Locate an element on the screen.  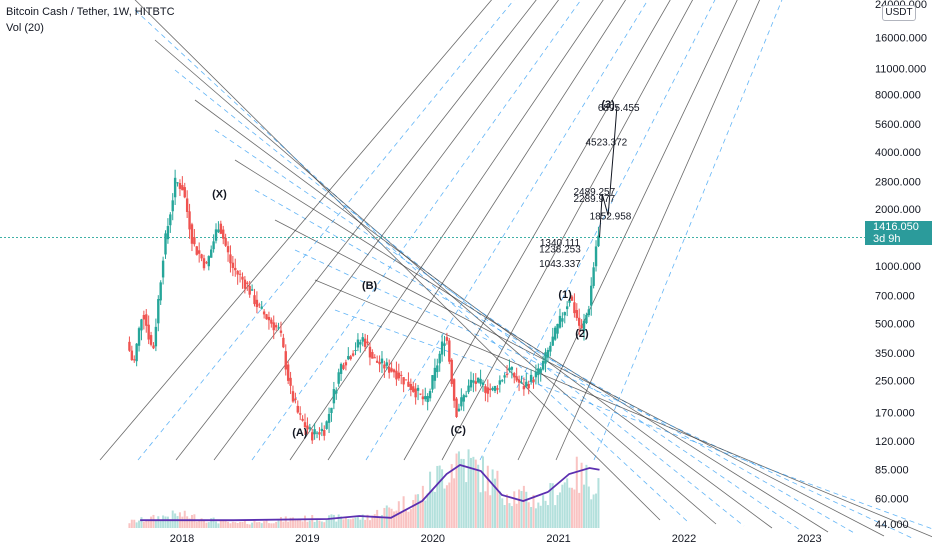
price-tick-label: 250.000 is located at coordinates (895, 382).